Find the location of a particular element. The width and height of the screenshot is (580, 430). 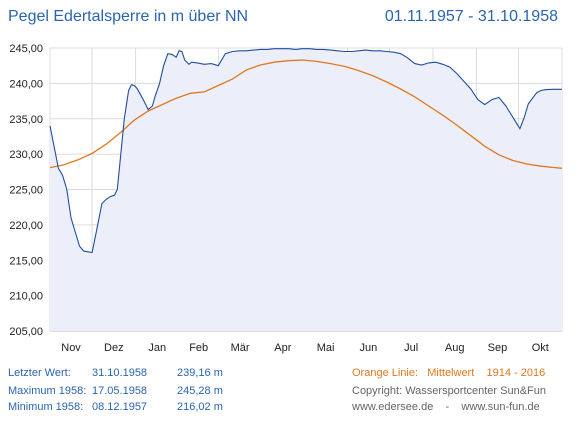

y-tick-label: 230,00 is located at coordinates (26, 155).